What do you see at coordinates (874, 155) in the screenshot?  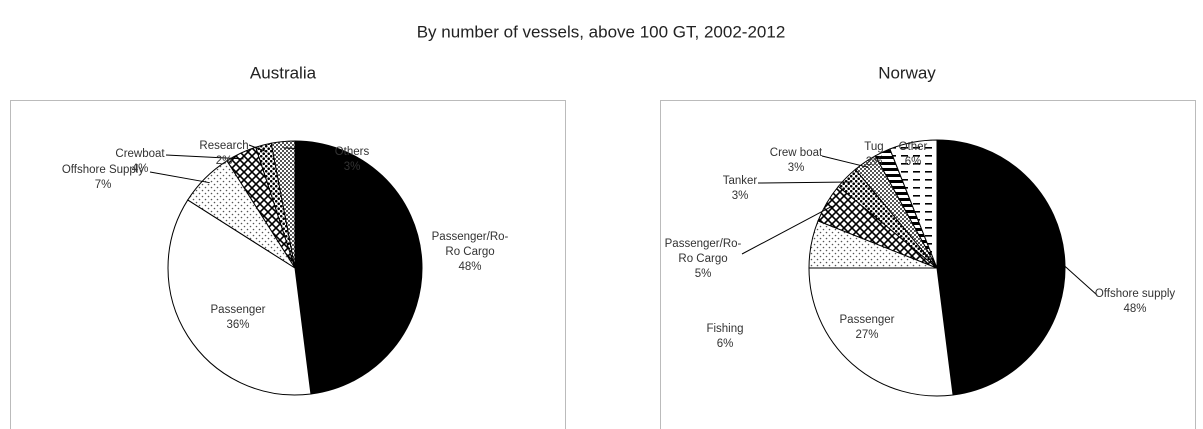 I see `slice-label: Tug 2%` at bounding box center [874, 155].